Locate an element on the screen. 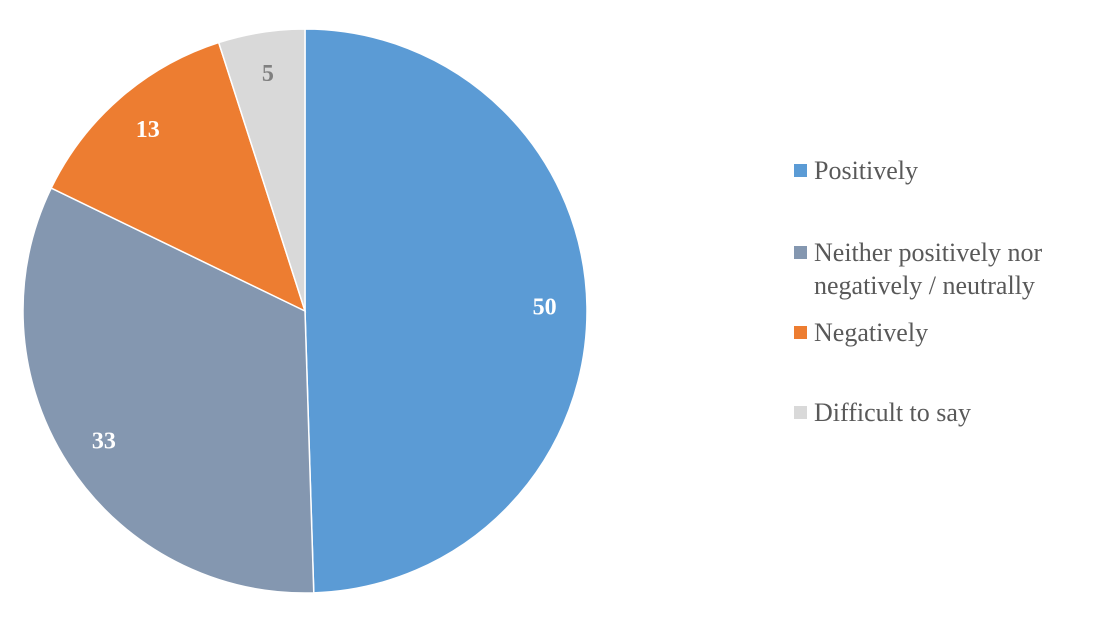 This screenshot has height=634, width=1102. legend-label-positively: Positively is located at coordinates (866, 170).